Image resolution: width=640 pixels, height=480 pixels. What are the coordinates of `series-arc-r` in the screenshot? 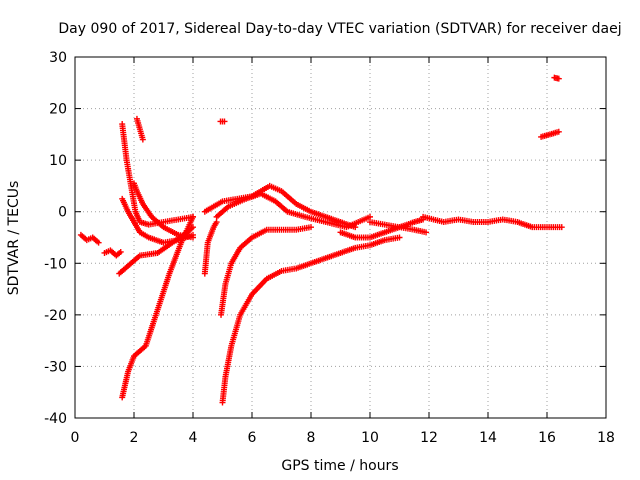 It's located at (550, 134).